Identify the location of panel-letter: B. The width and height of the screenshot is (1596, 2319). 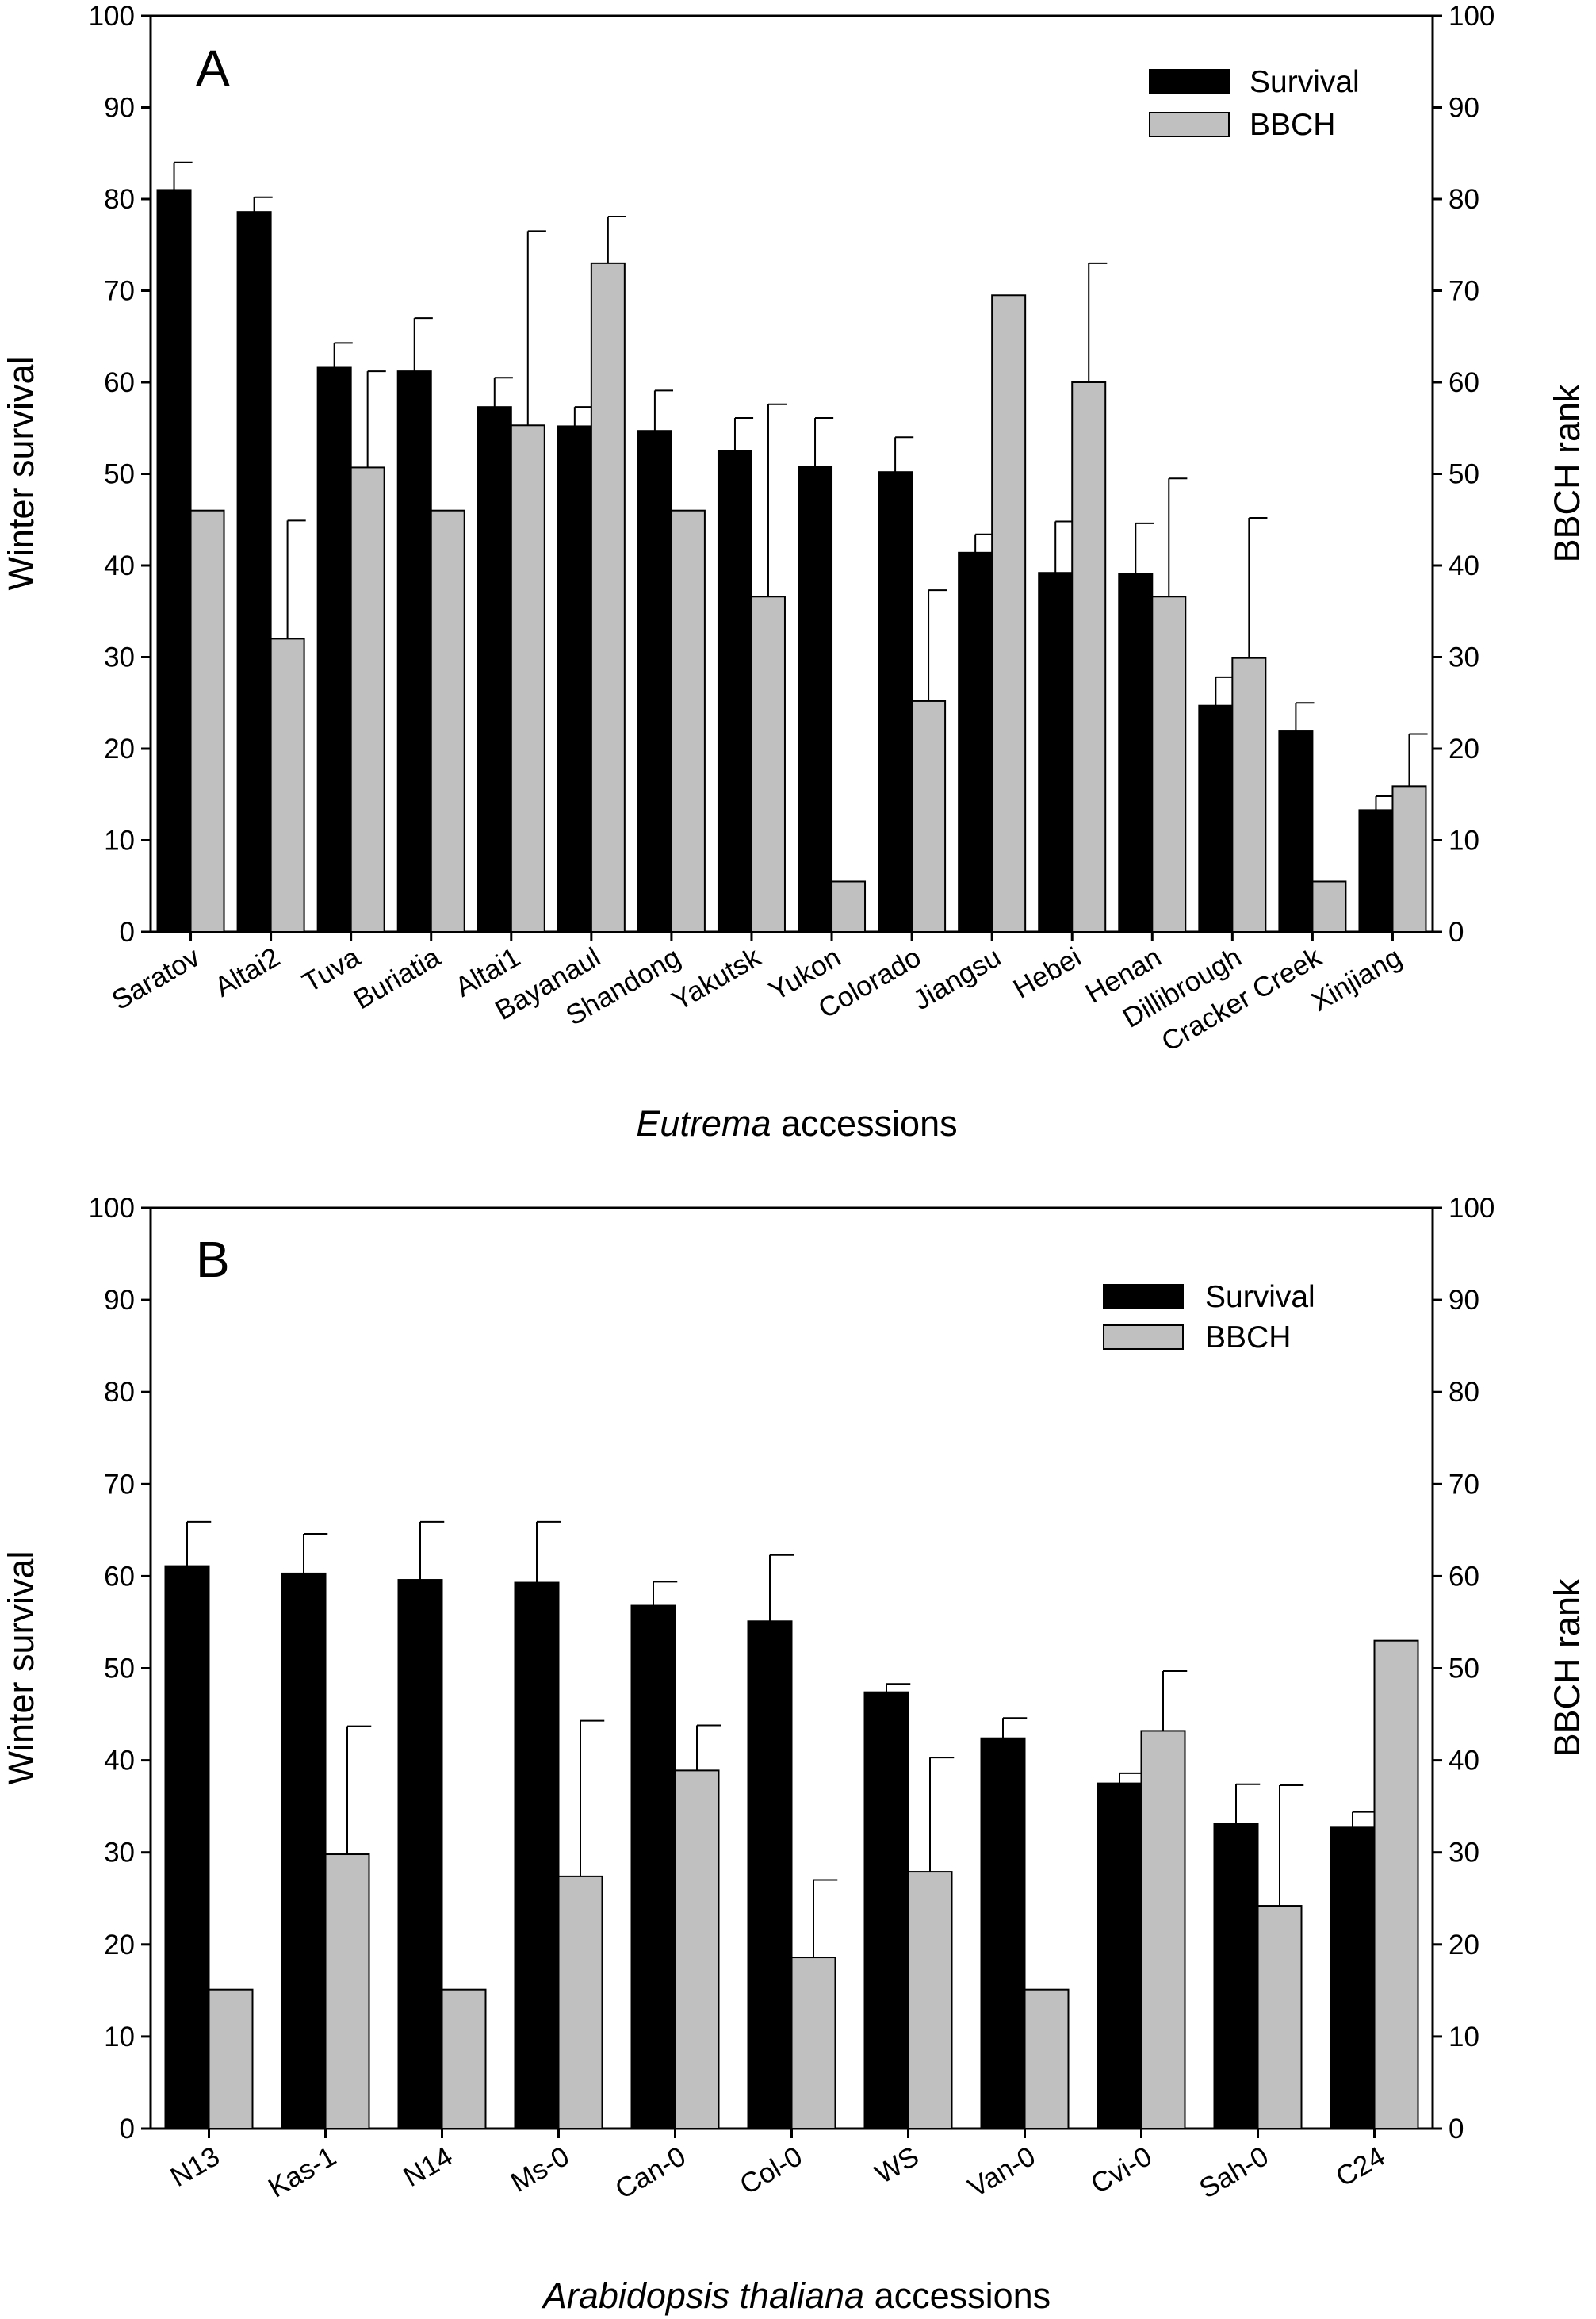
(213, 1260).